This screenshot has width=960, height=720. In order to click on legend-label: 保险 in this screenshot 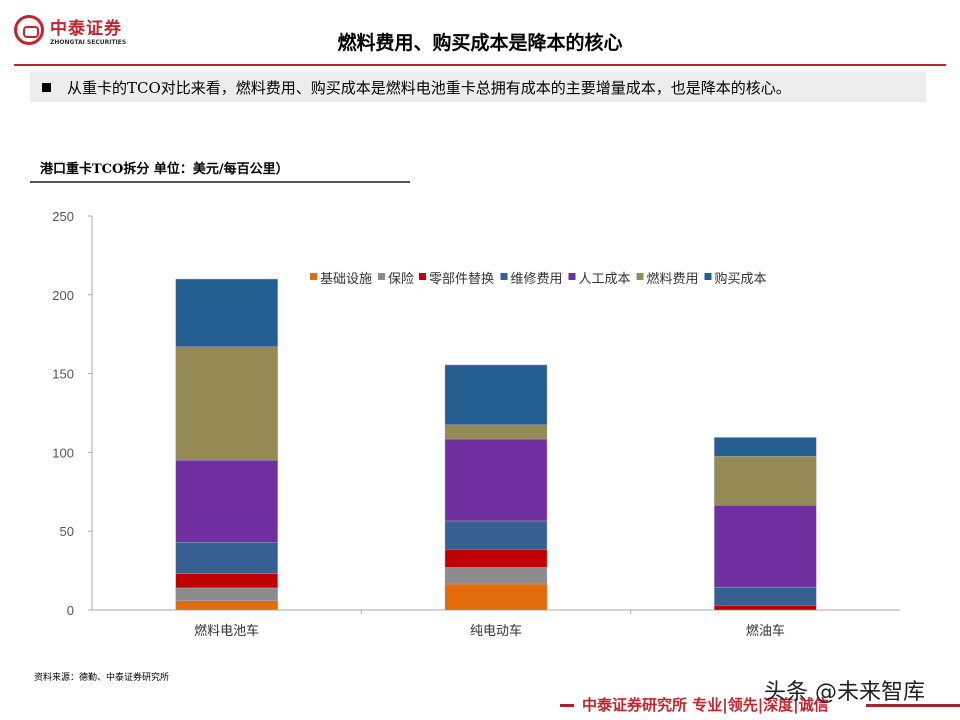, I will do `click(401, 279)`.